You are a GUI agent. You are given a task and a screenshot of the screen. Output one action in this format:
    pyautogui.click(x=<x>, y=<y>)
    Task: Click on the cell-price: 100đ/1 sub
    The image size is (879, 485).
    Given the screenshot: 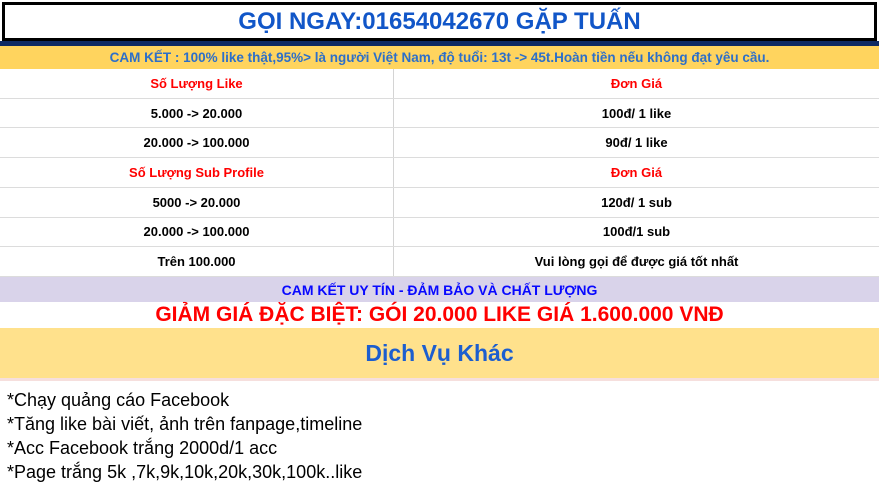 What is the action you would take?
    pyautogui.click(x=636, y=232)
    